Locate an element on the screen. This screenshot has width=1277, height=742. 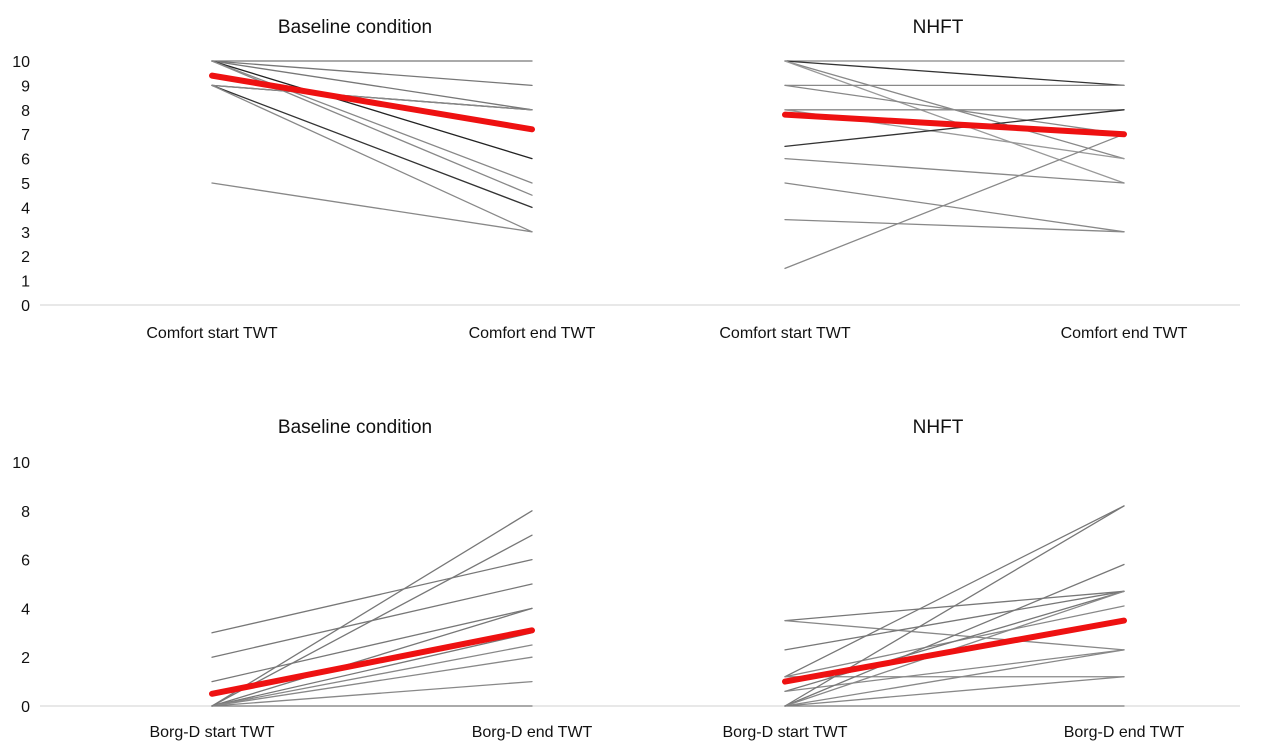
chart3-y-tick-2: 2 is located at coordinates (25, 658).